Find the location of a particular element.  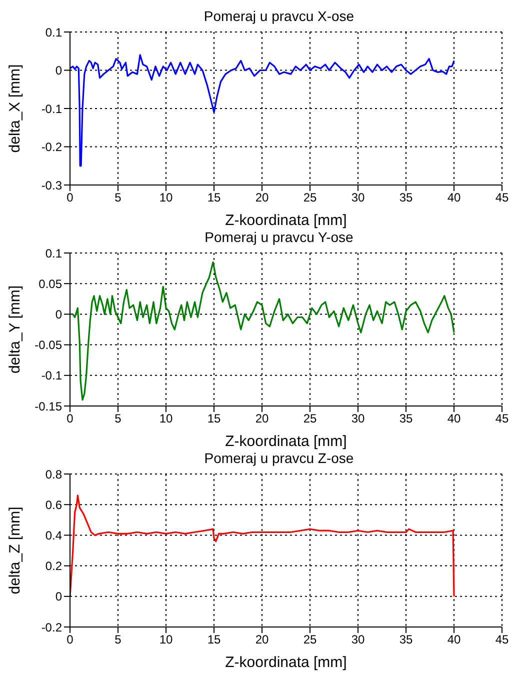

y-axis-title: delta_Z [mm] is located at coordinates (15, 550).